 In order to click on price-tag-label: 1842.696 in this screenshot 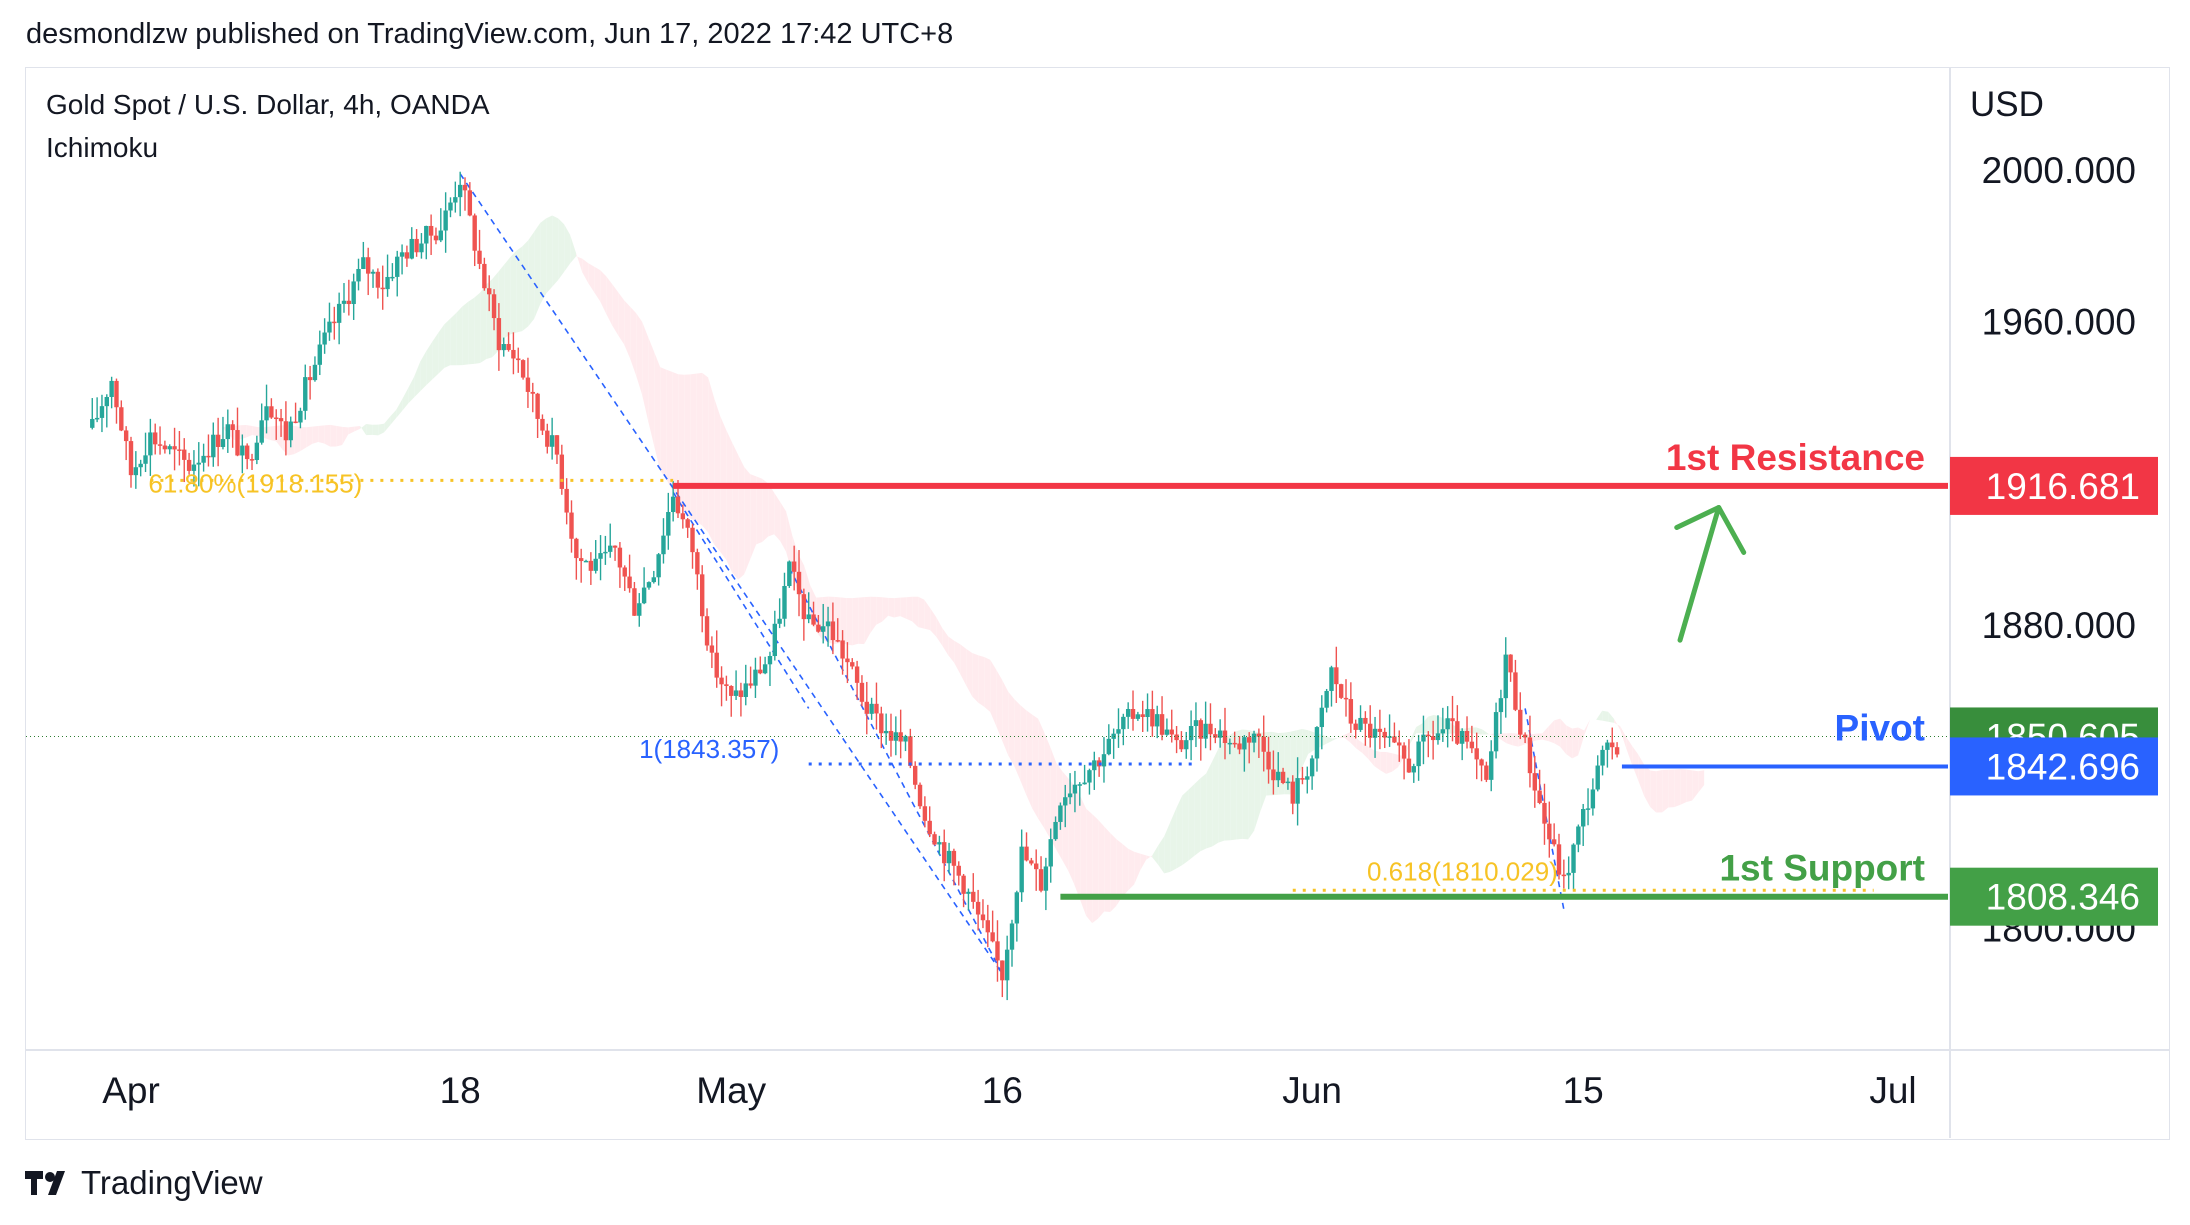, I will do `click(2063, 766)`.